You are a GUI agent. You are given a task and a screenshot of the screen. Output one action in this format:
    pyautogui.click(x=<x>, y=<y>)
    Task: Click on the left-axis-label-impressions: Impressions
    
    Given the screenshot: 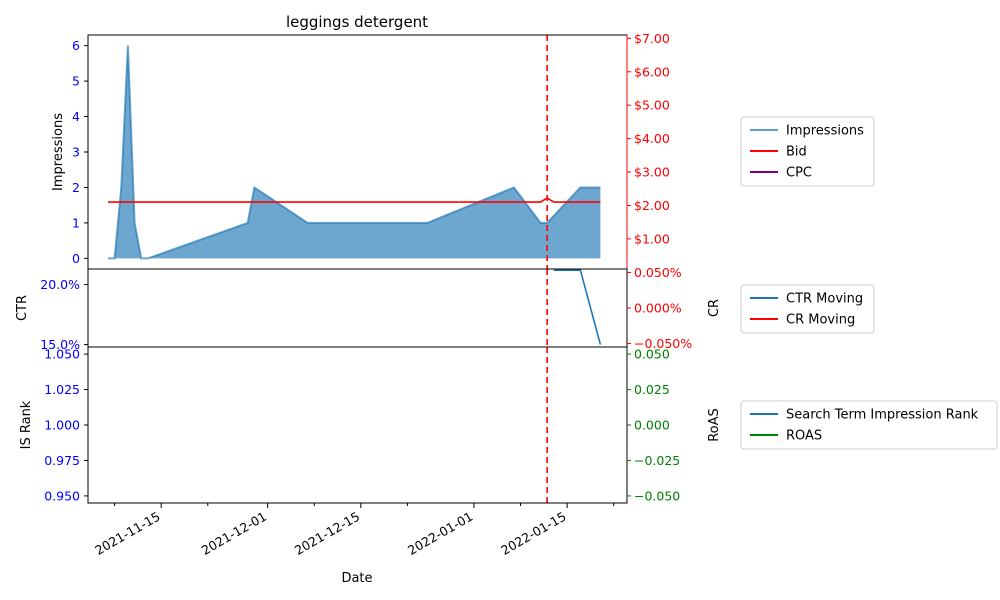 What is the action you would take?
    pyautogui.click(x=58, y=152)
    